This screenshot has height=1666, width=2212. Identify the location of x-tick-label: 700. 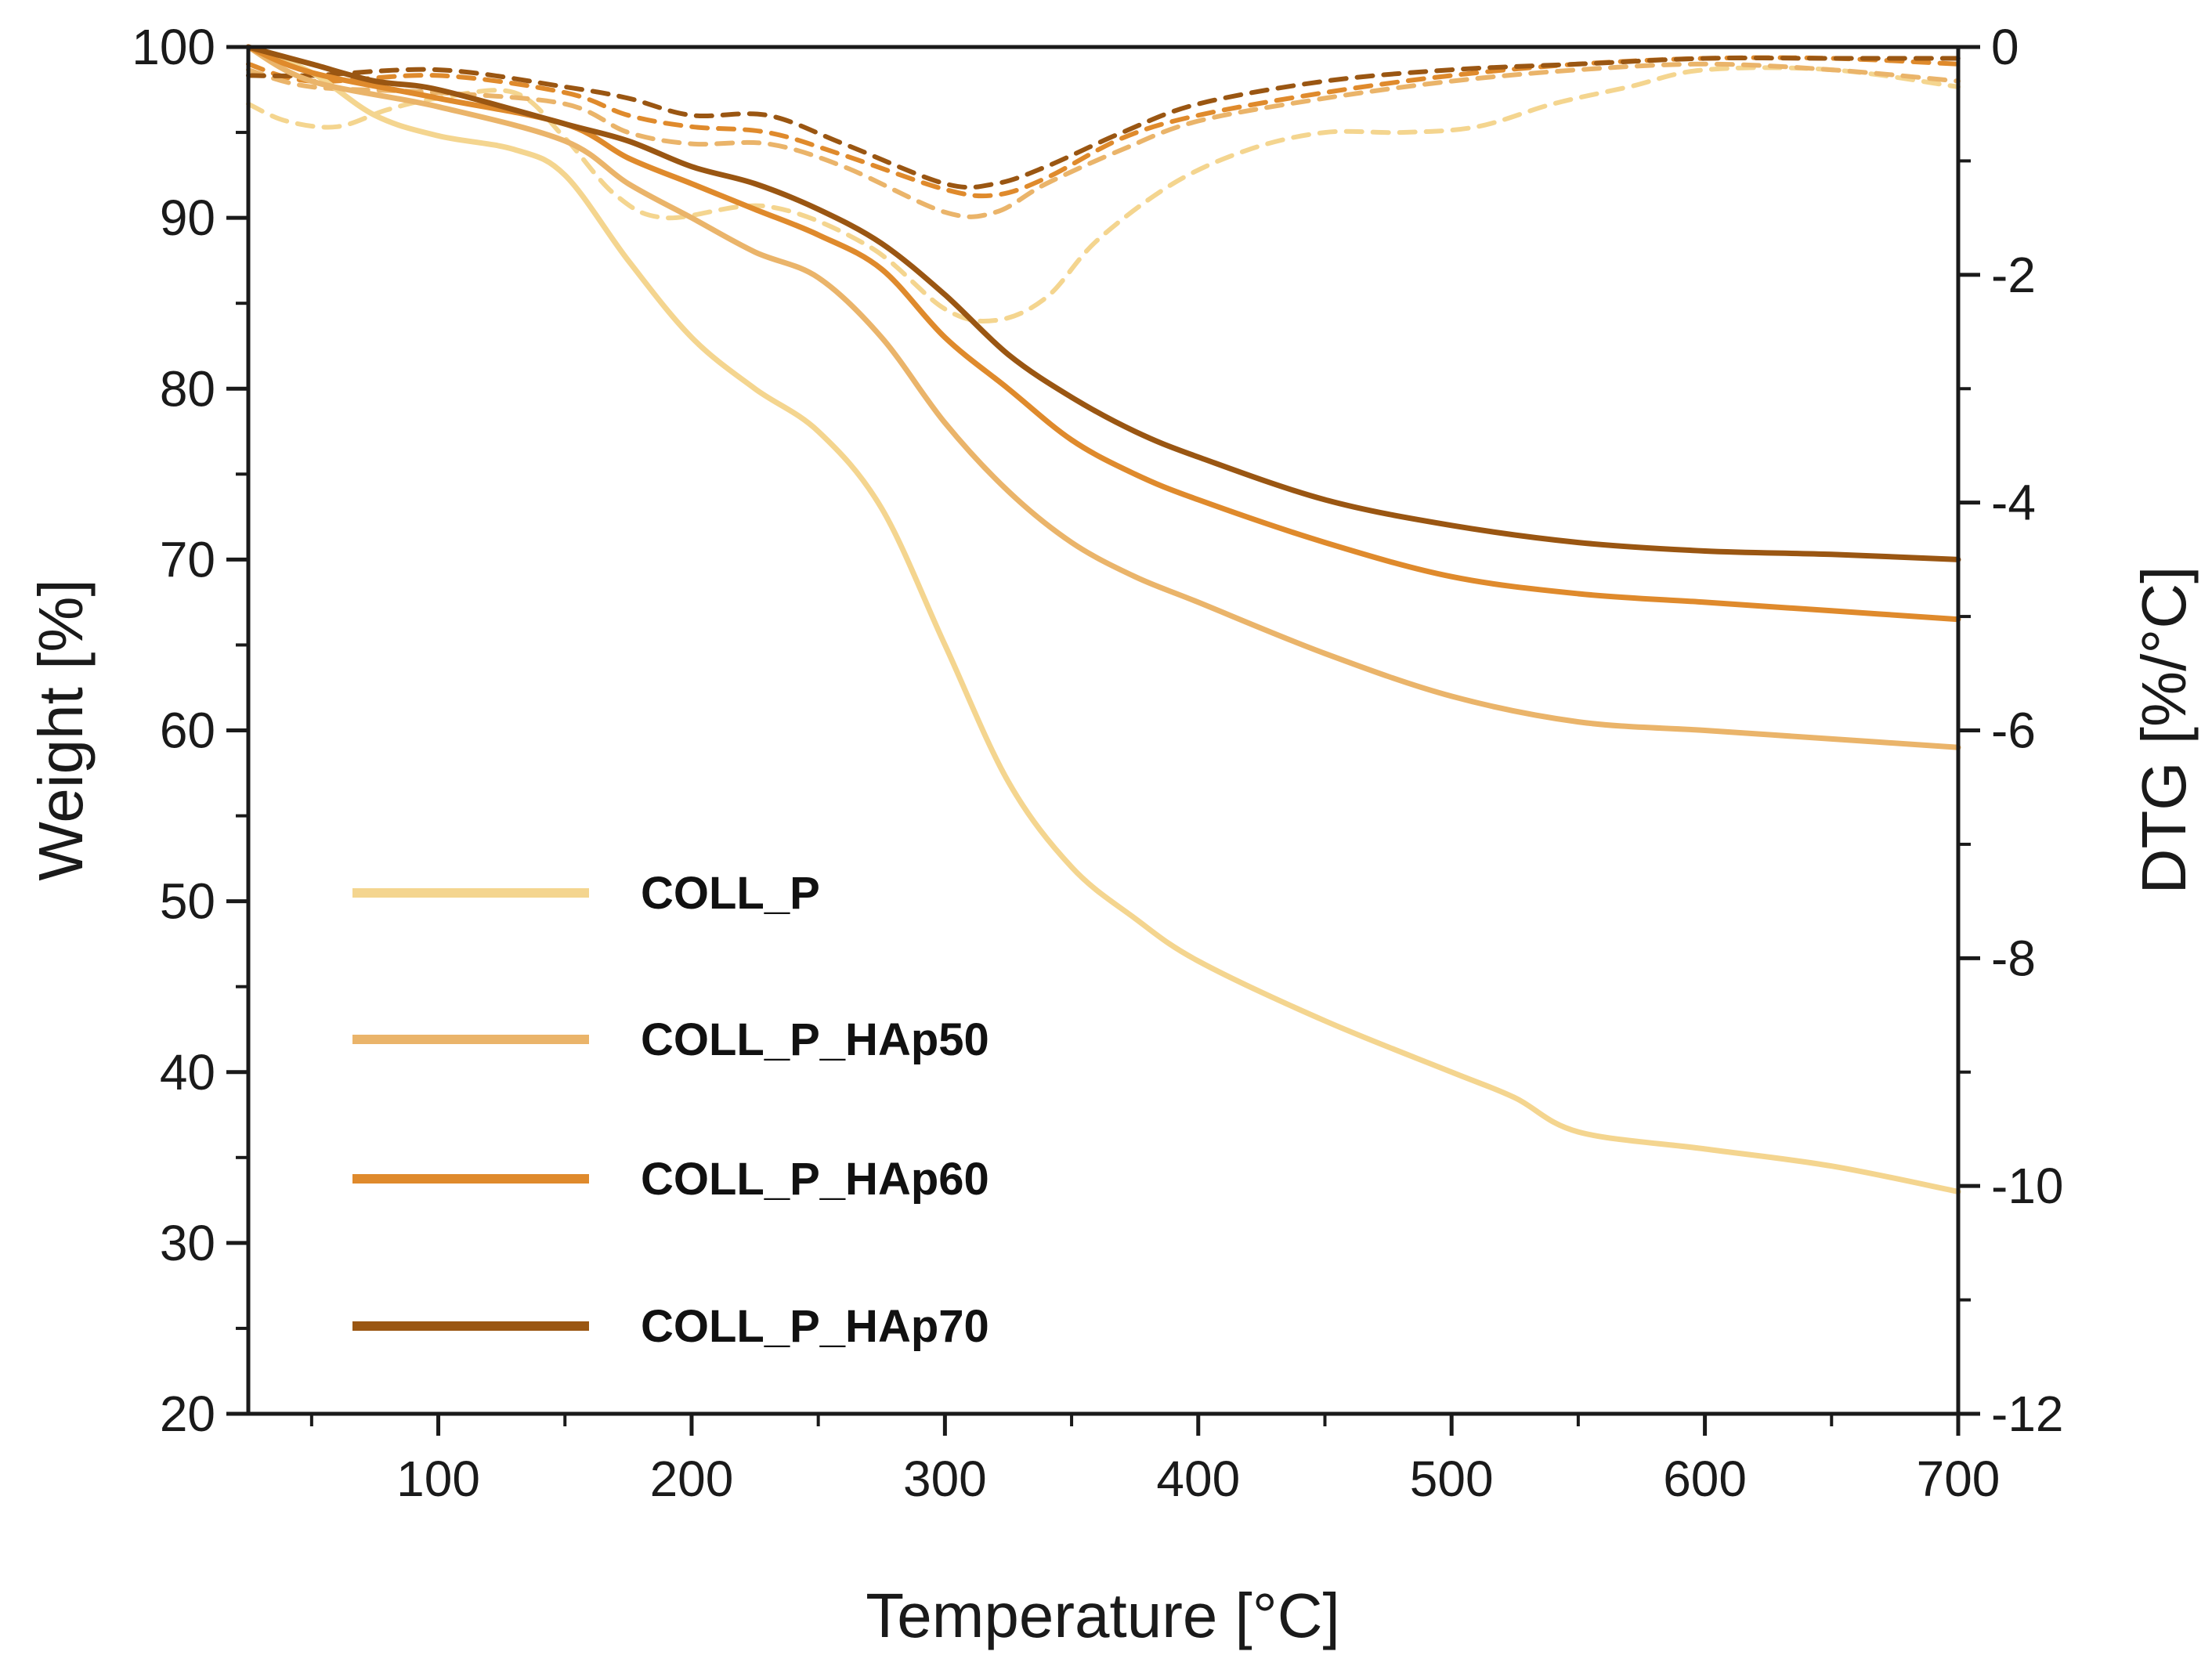
(1959, 1479).